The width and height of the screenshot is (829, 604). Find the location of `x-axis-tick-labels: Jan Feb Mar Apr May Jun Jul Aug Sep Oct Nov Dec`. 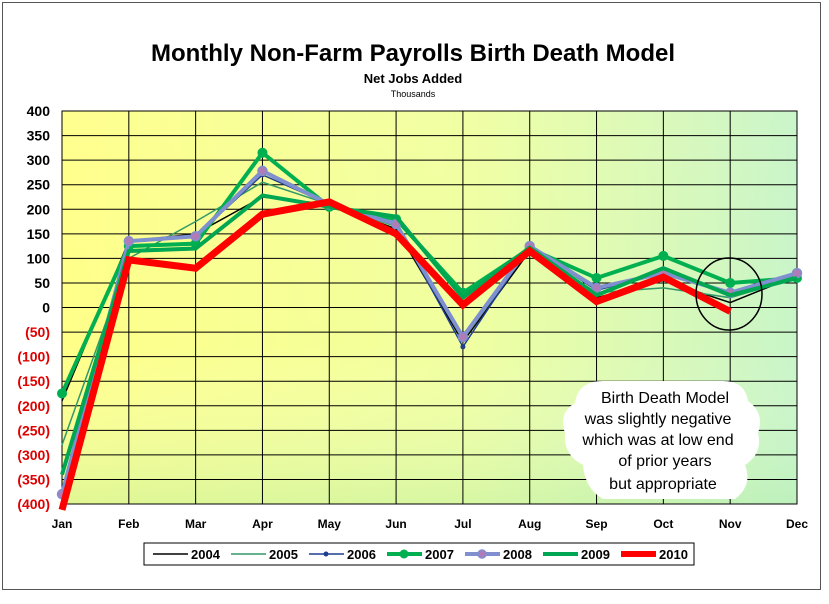

x-axis-tick-labels: Jan Feb Mar Apr May Jun Jul Aug Sep Oct Nov Dec is located at coordinates (430, 524).